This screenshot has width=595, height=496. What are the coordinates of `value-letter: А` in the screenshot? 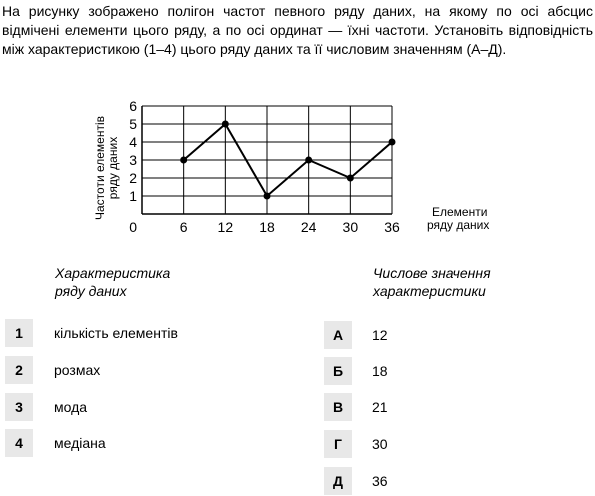 It's located at (338, 335).